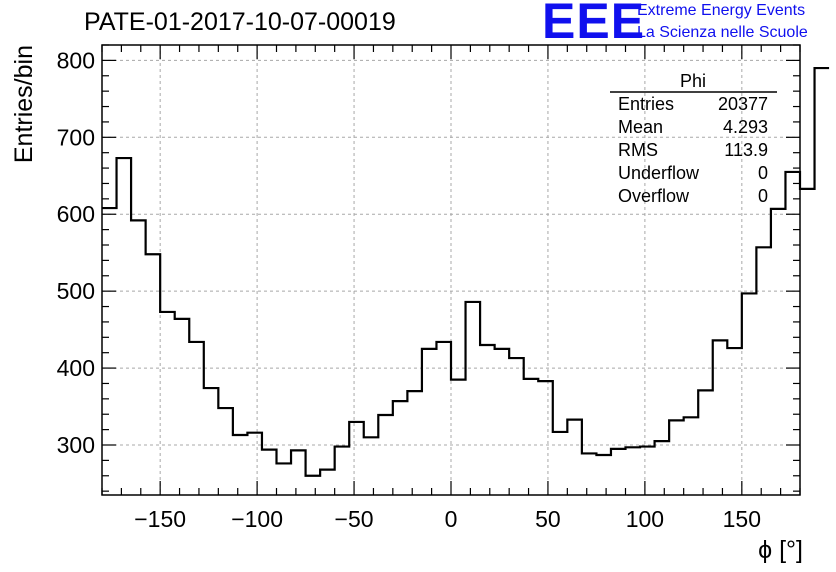 The height and width of the screenshot is (572, 836). What do you see at coordinates (722, 32) in the screenshot?
I see `logo-subtitle-line-2: La Scienza nelle Scuole` at bounding box center [722, 32].